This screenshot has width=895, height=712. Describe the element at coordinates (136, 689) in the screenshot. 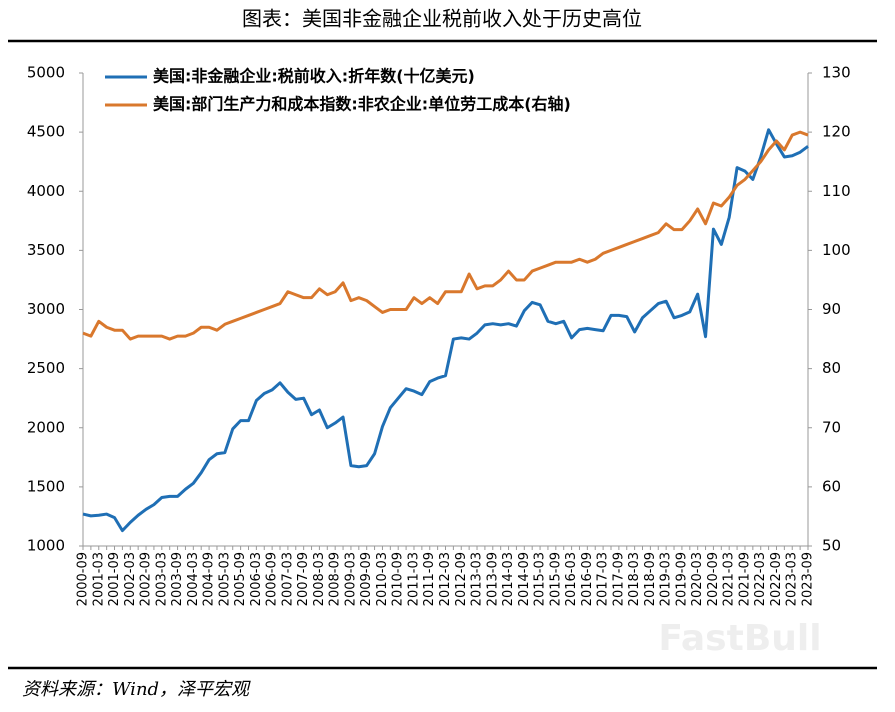

I see `source: 资料来源：Wind，泽平宏观` at that location.